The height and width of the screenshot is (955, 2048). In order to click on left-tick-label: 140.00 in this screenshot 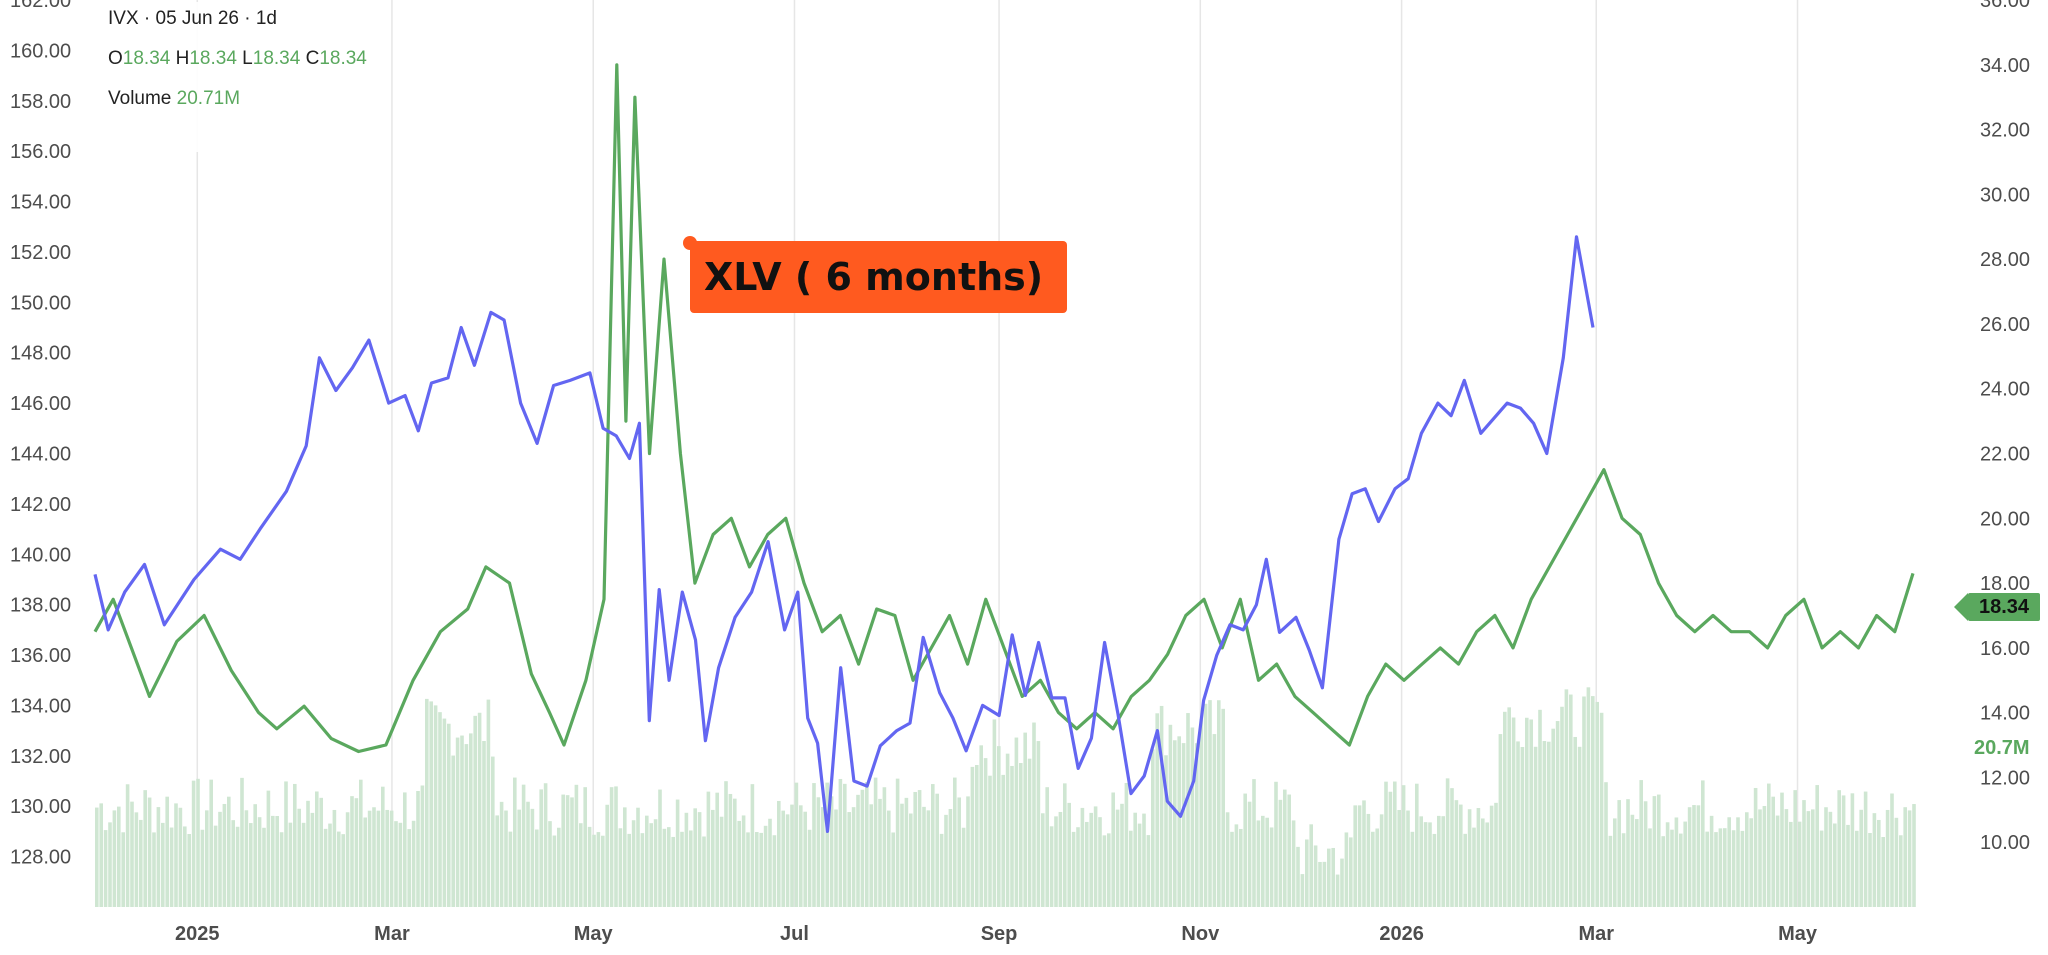, I will do `click(40, 555)`.